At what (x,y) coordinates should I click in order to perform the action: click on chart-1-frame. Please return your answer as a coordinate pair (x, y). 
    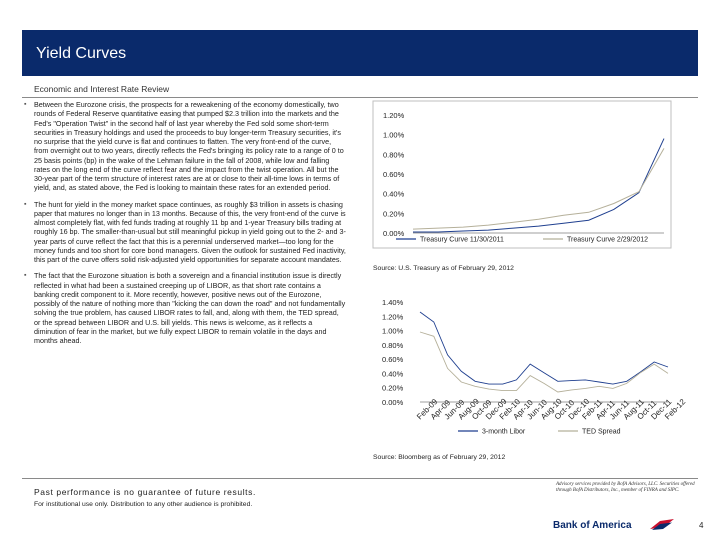
    Looking at the image, I should click on (522, 174).